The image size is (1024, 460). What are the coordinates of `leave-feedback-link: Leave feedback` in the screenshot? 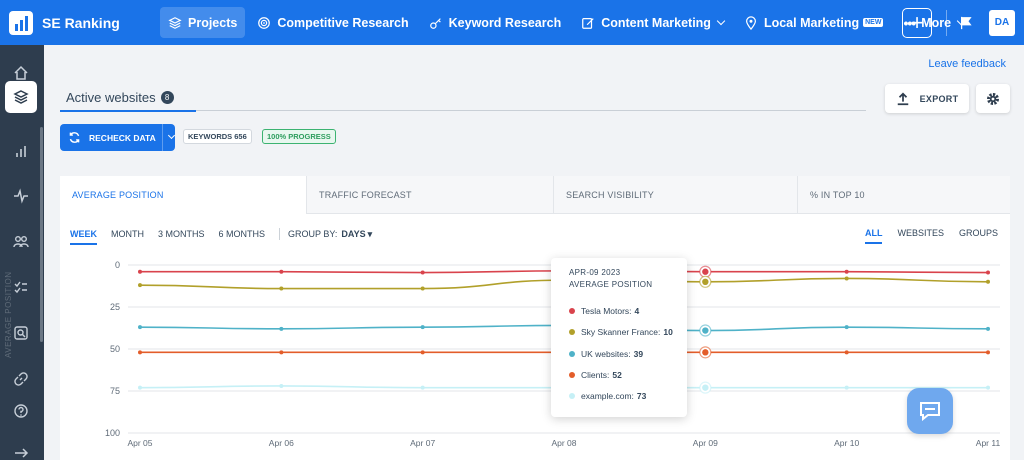 It's located at (967, 64).